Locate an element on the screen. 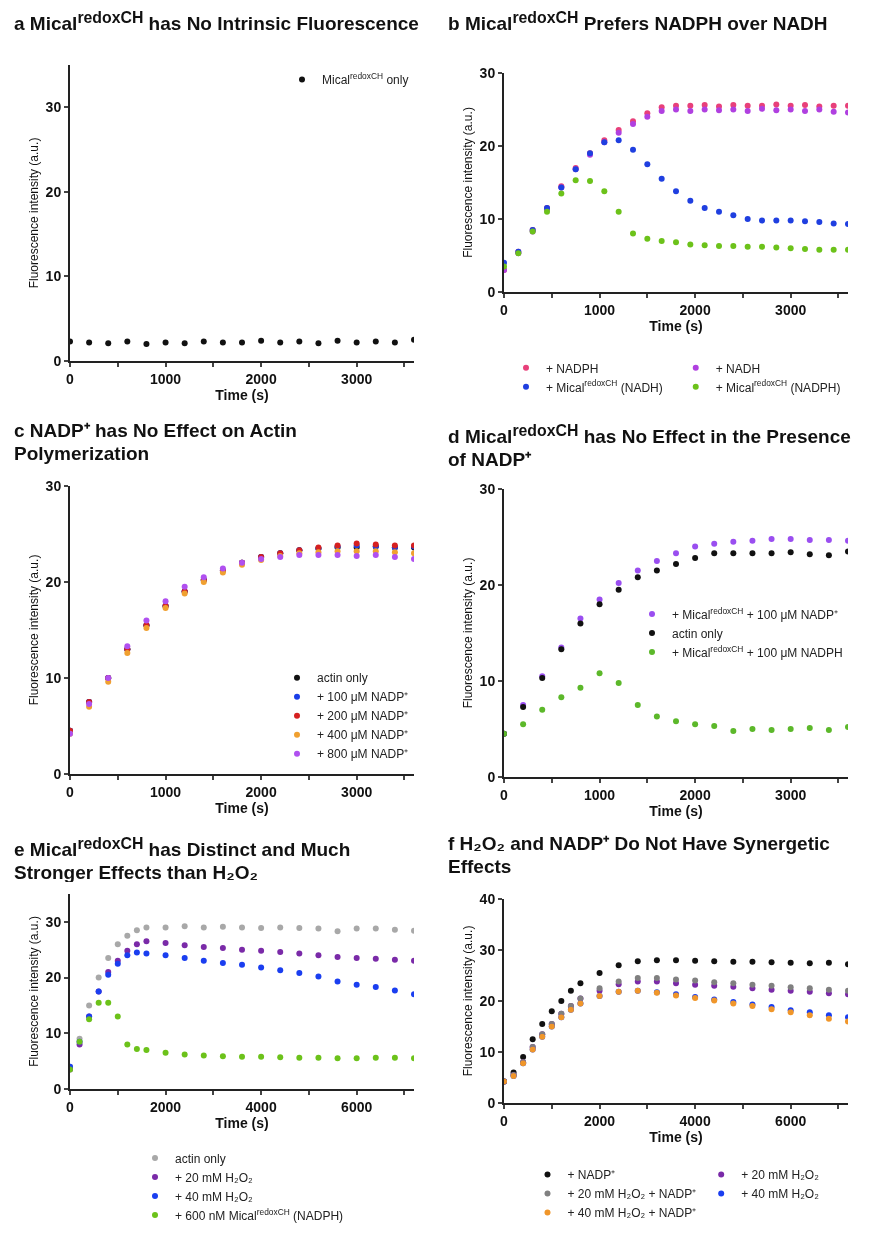  chart-title: d Mical$^{redoxCH}$ has No Effect in the Presence of NADP⁺ is located at coordinates (649, 446).